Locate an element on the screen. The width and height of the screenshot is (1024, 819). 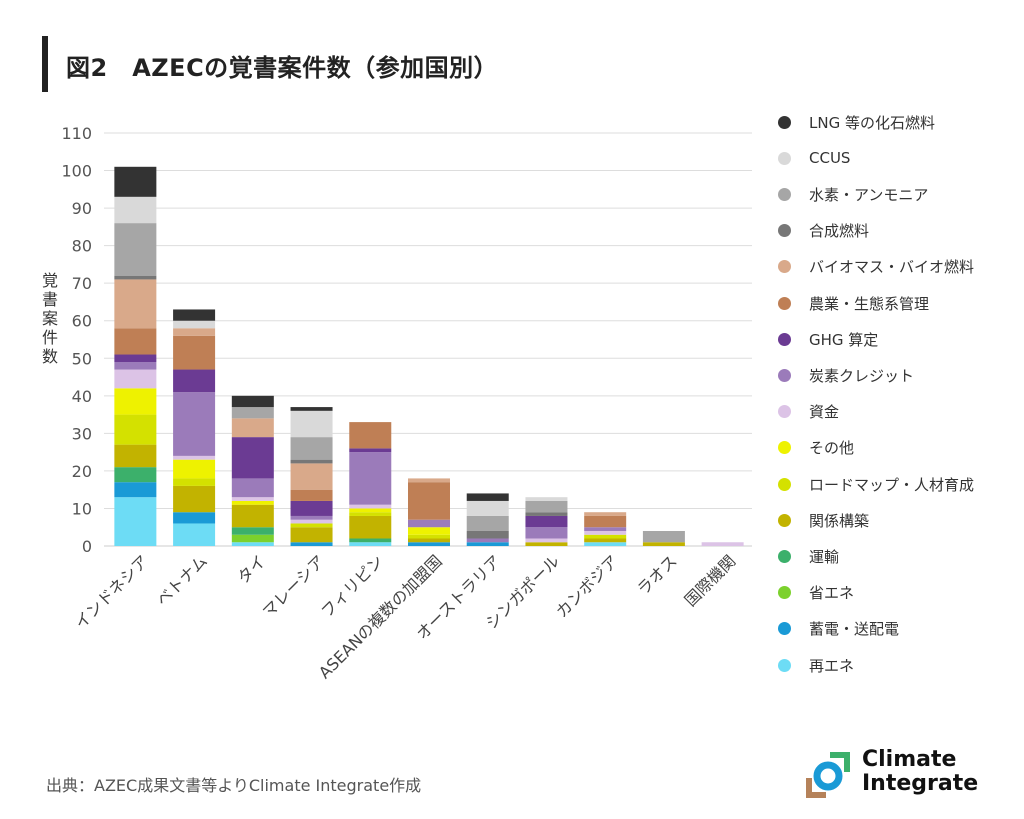
source-note: 出典：AZEC成果文書等よりClimate Integrate作成 is located at coordinates (234, 785).